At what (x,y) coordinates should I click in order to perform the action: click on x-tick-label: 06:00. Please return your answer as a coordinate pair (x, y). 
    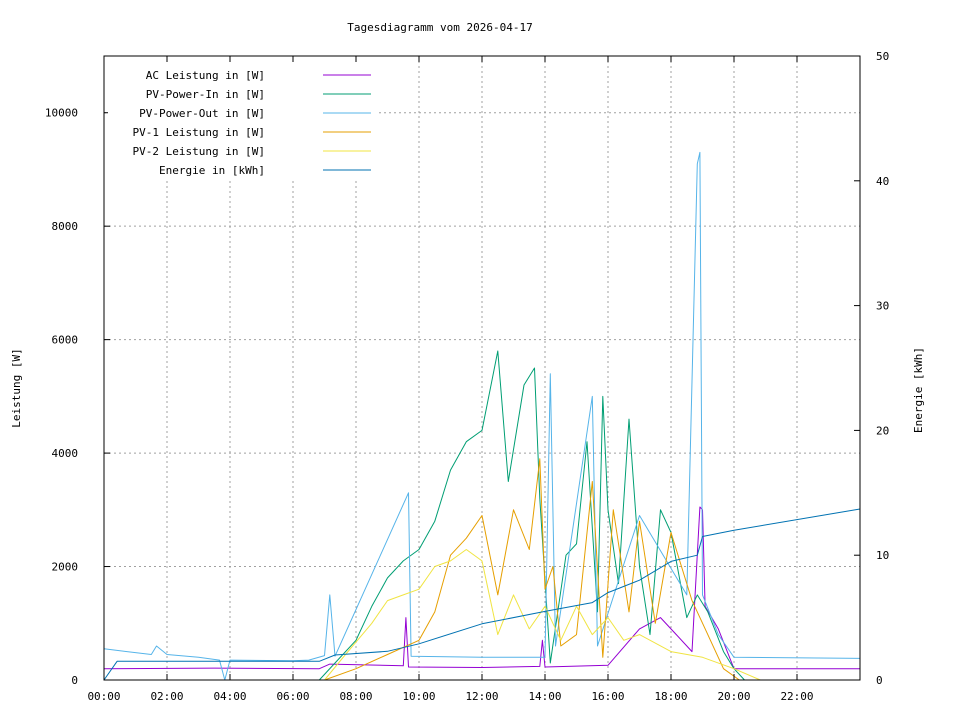
    Looking at the image, I should click on (292, 696).